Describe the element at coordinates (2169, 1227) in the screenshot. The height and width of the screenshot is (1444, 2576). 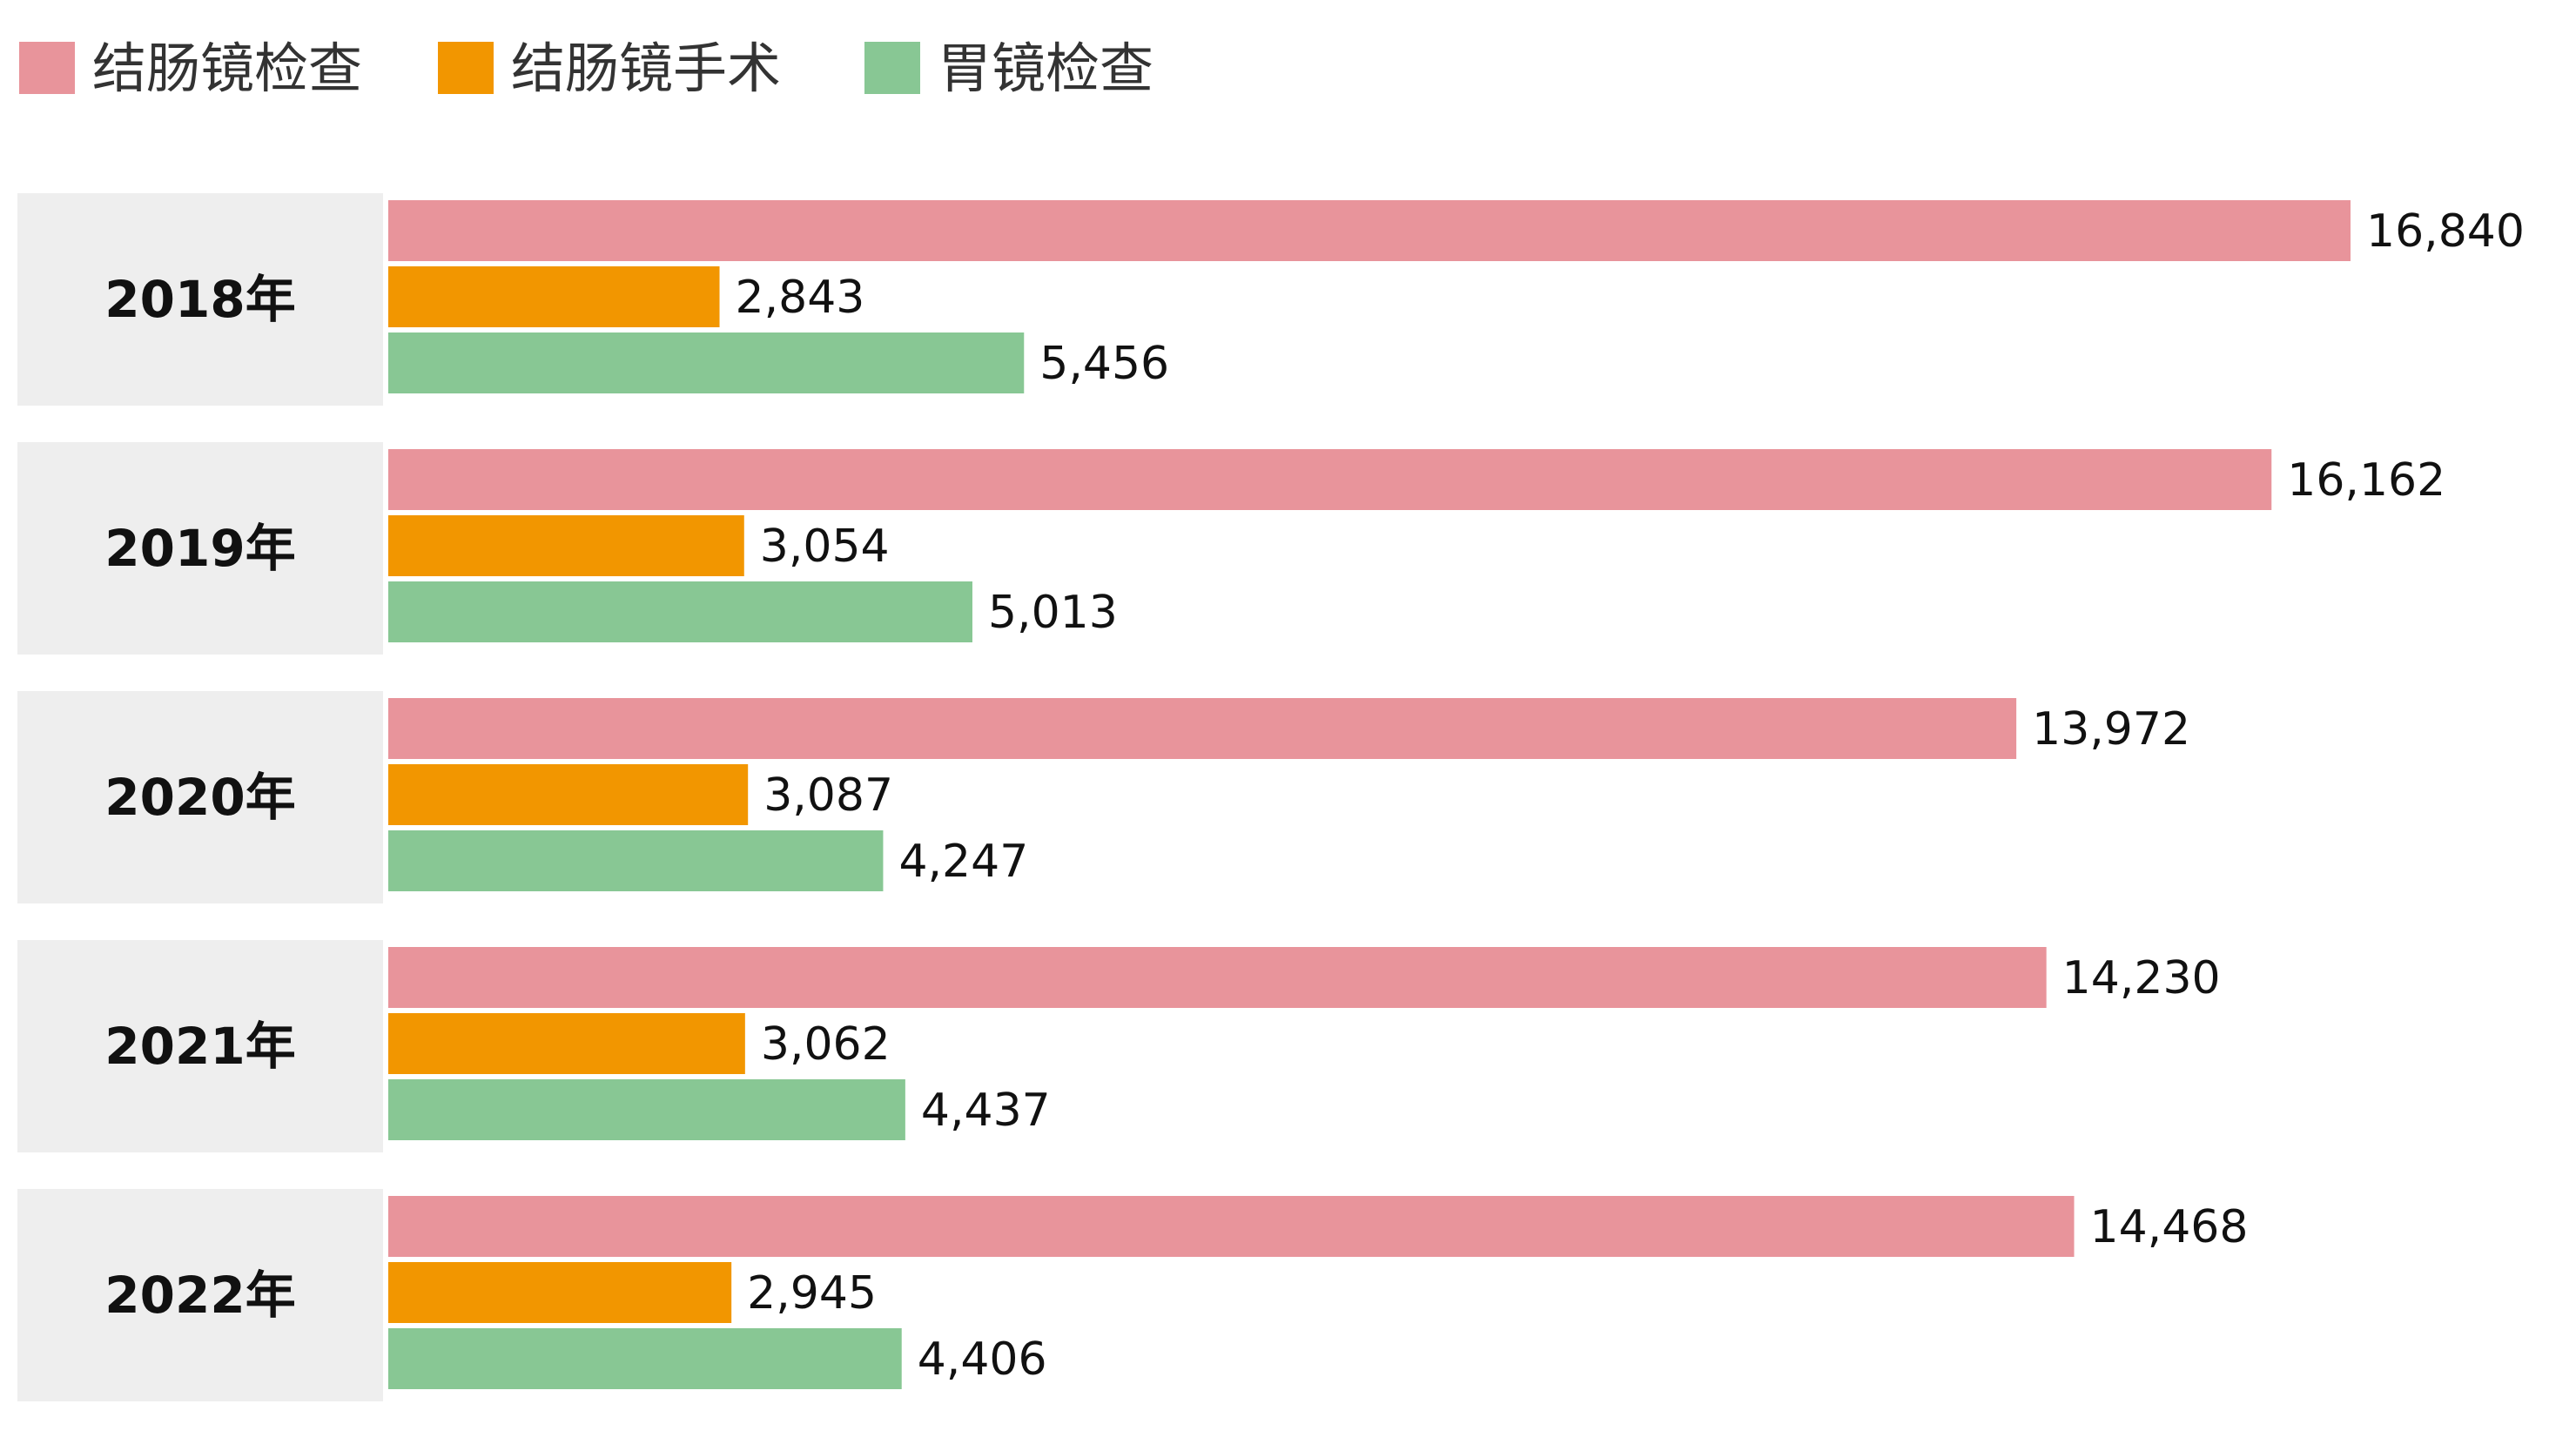
I see `data-label-5-1: 14,468` at that location.